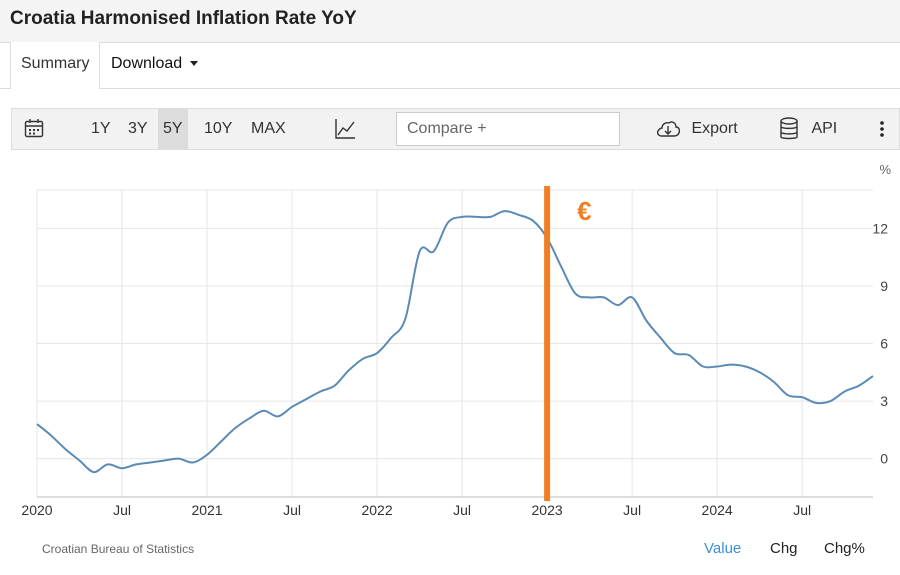 The height and width of the screenshot is (575, 900). Describe the element at coordinates (789, 128) in the screenshot. I see `database-icon` at that location.